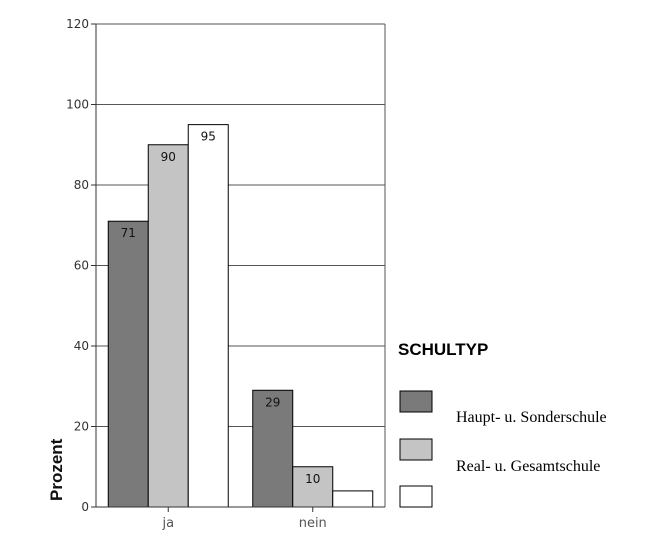  Describe the element at coordinates (531, 417) in the screenshot. I see `legend-label: Haupt- u. Sonderschule` at that location.